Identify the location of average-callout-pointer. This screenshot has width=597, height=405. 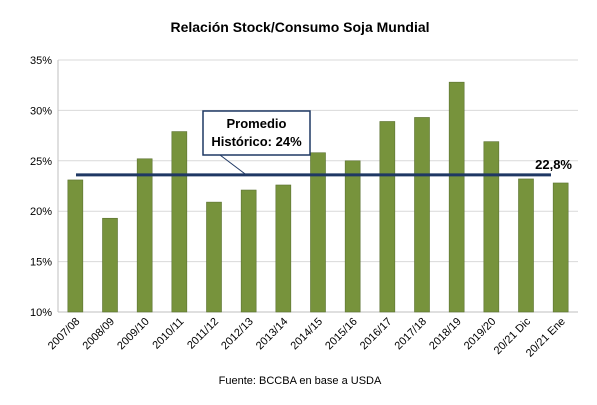
(232, 164).